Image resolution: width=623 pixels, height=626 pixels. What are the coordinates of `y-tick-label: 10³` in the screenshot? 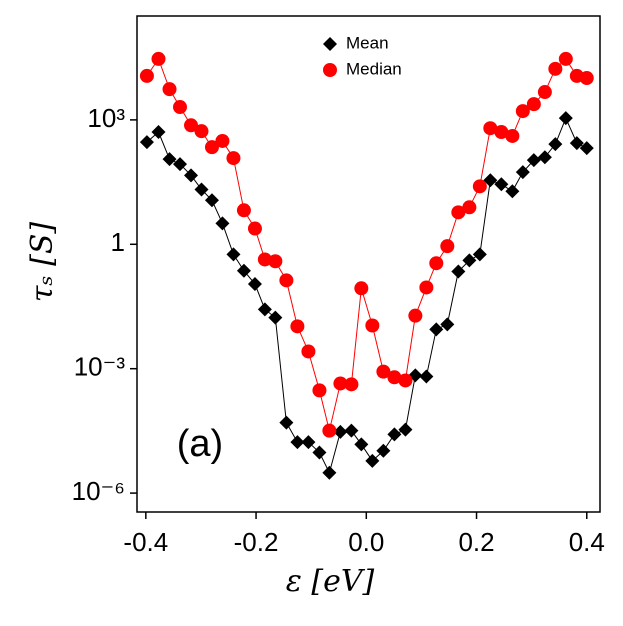 It's located at (106, 118).